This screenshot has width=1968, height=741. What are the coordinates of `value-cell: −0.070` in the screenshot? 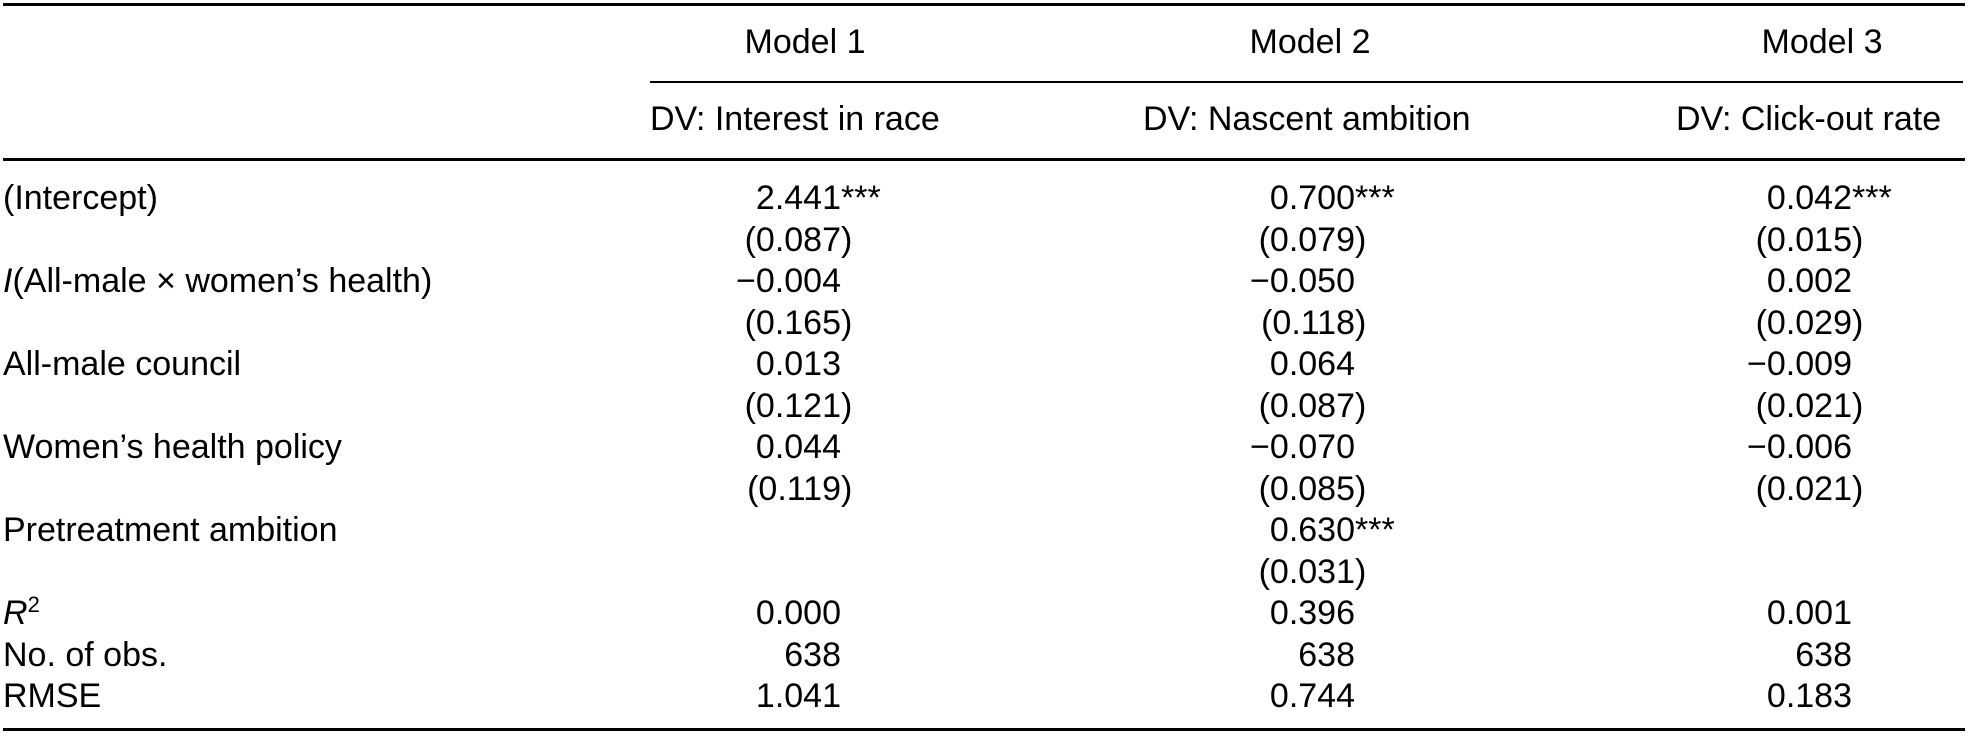 It's located at (1302, 447).